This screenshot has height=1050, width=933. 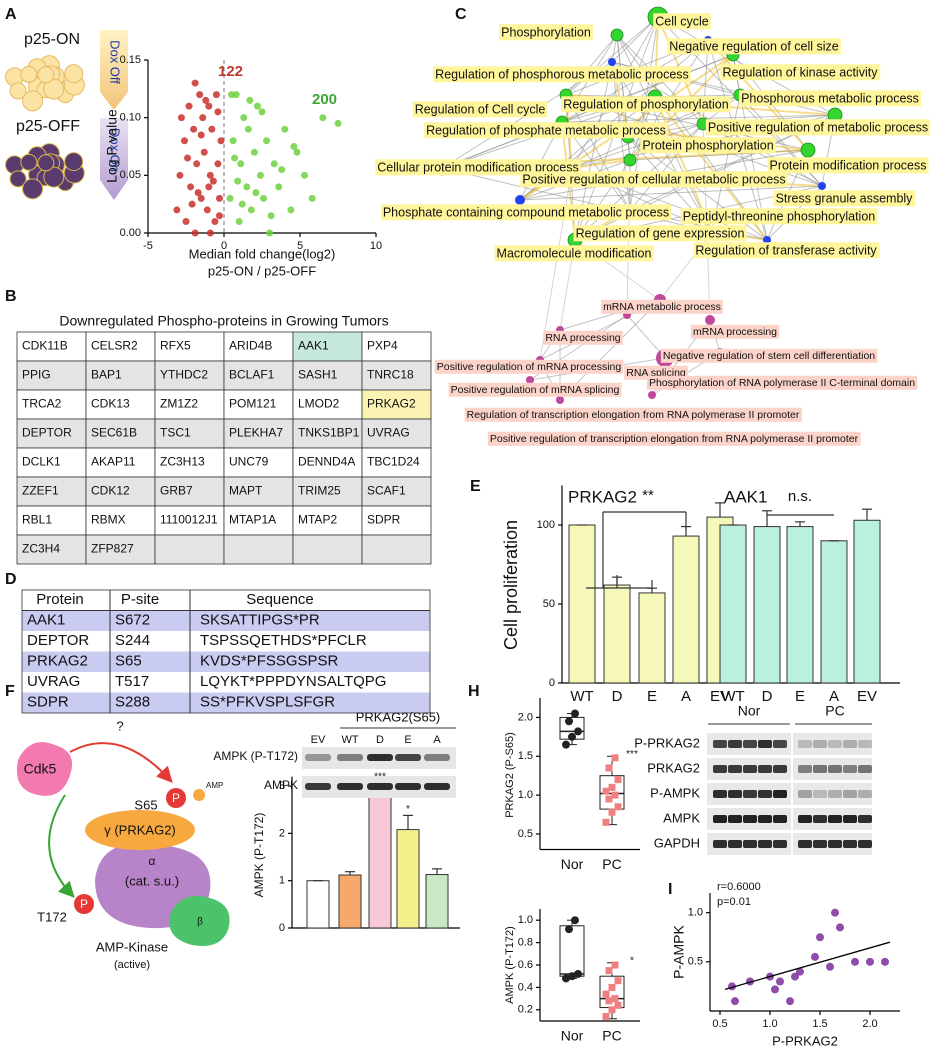 I want to click on annotation: 122, so click(x=230, y=71).